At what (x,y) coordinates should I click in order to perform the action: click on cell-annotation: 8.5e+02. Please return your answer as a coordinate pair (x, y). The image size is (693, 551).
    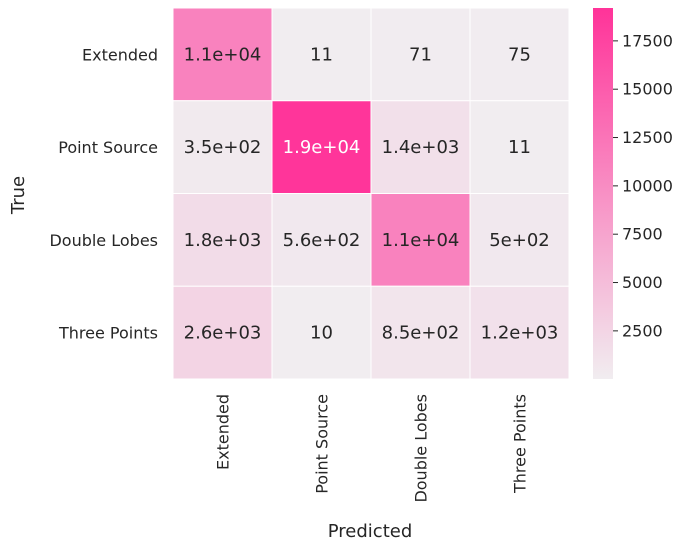
    Looking at the image, I should click on (421, 333).